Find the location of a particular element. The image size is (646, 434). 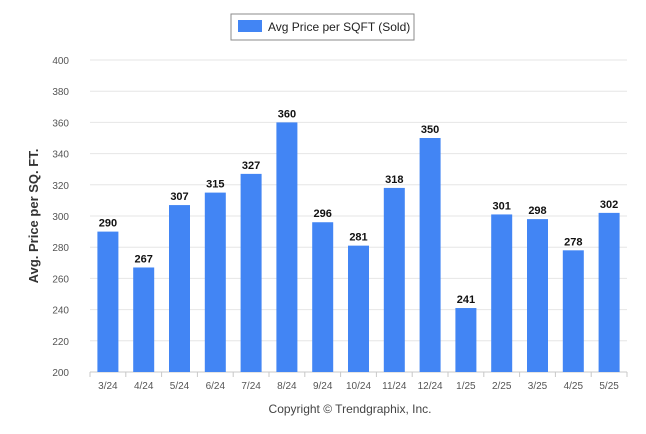

bar-value-label: 307 is located at coordinates (179, 197).